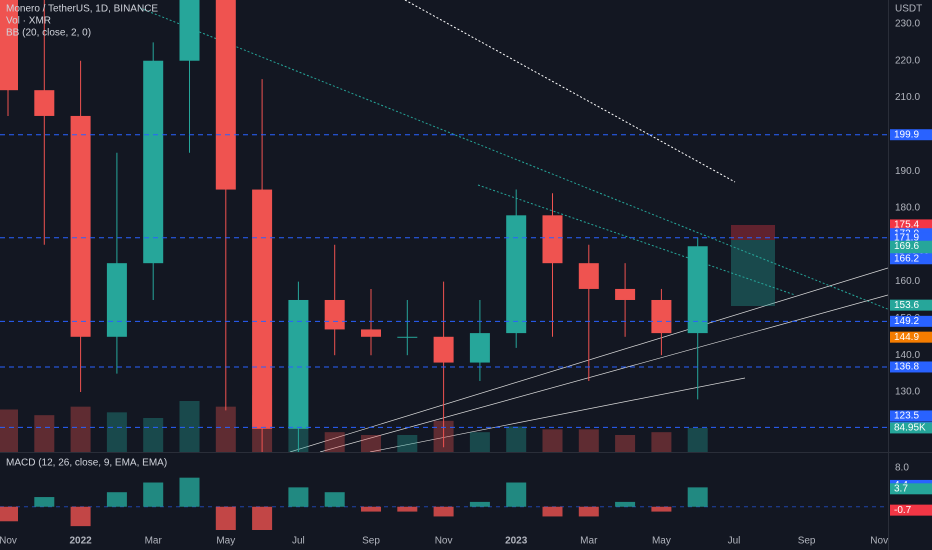 This screenshot has height=550, width=932. I want to click on price-tag-label: 149.2, so click(906, 321).